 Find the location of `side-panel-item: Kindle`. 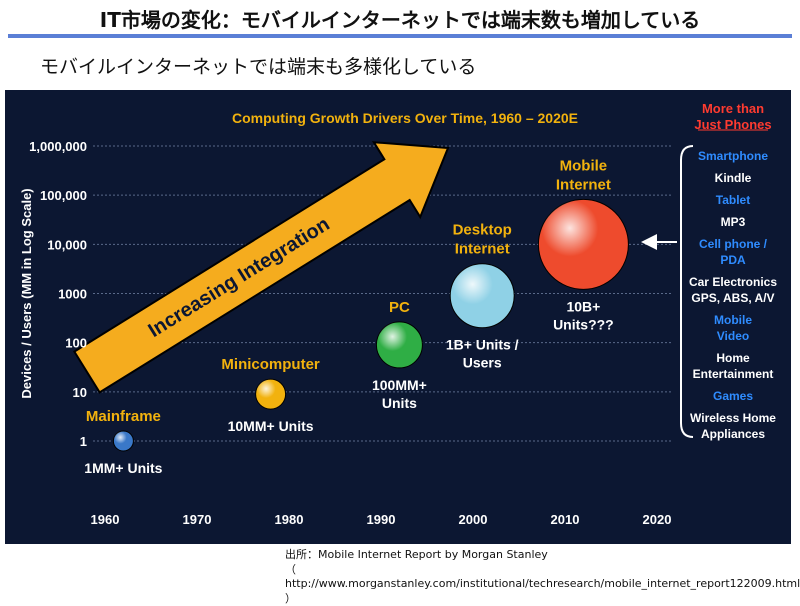

side-panel-item: Kindle is located at coordinates (733, 178).